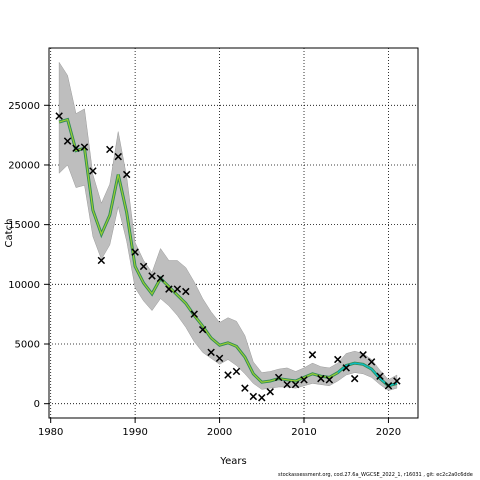 Image resolution: width=480 pixels, height=480 pixels. What do you see at coordinates (24, 285) in the screenshot?
I see `y-tick-label: 10000` at bounding box center [24, 285].